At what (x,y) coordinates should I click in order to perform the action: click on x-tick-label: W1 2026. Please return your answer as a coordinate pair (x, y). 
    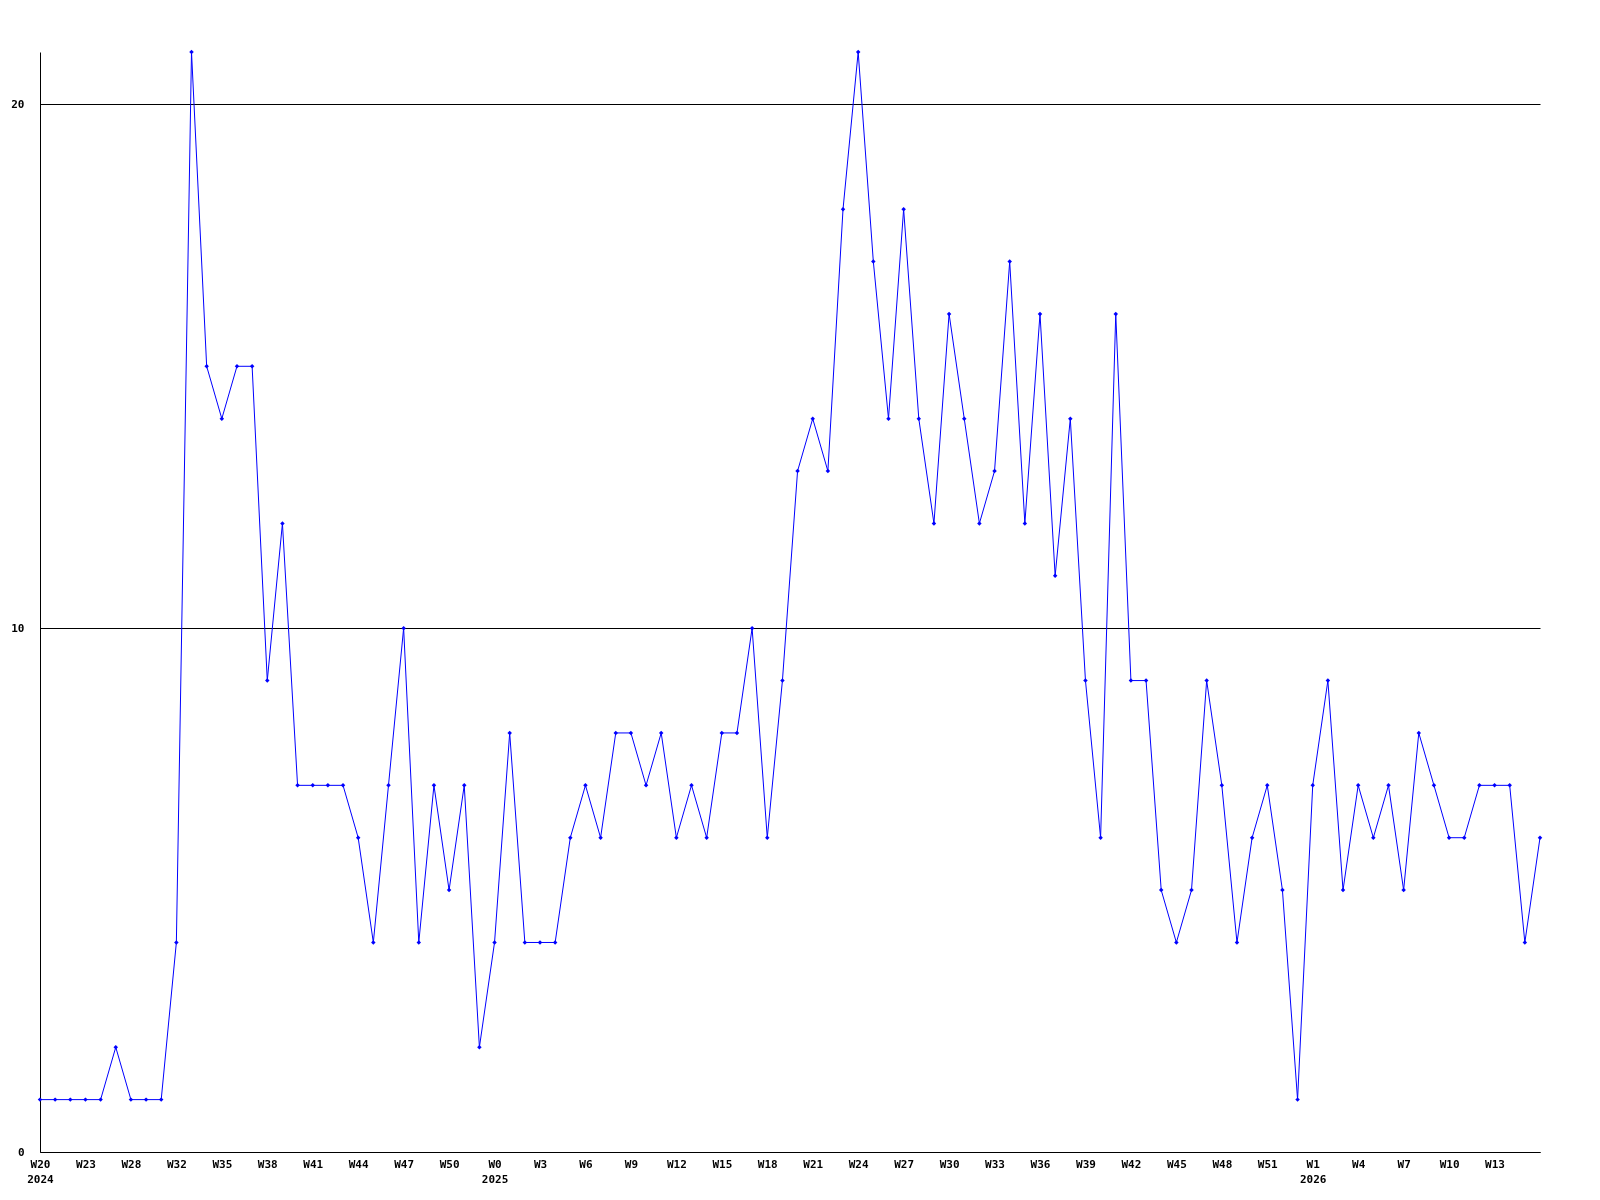
    Looking at the image, I should click on (1313, 1171).